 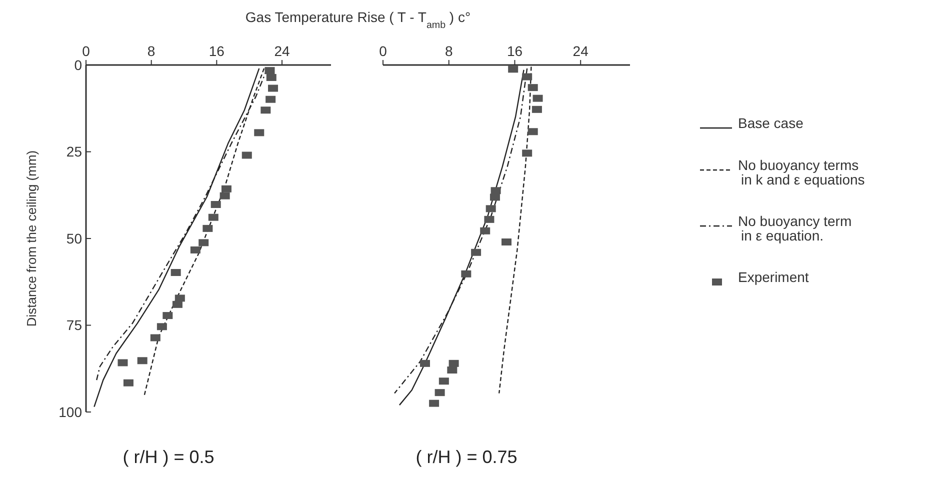 What do you see at coordinates (31, 238) in the screenshot?
I see `y-axis-title: Distance from the ceiling (mm)` at bounding box center [31, 238].